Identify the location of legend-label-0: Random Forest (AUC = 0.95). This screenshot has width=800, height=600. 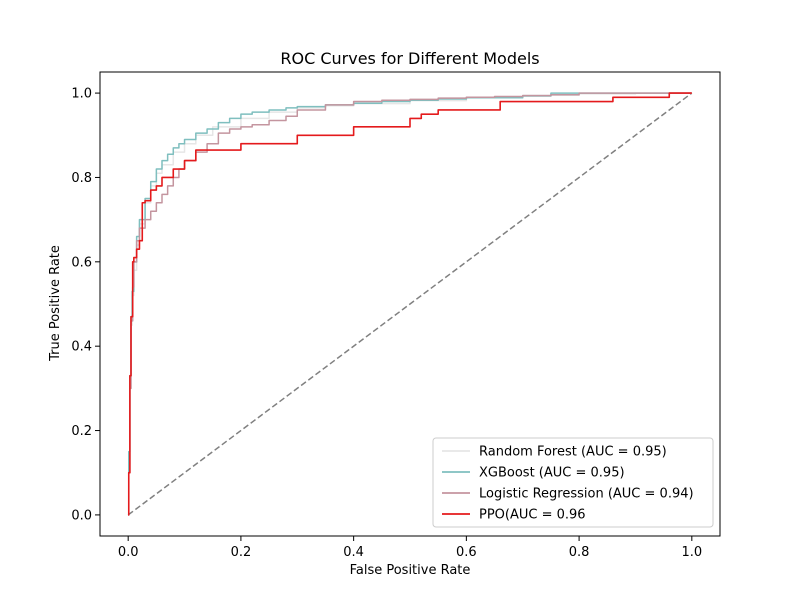
(573, 452).